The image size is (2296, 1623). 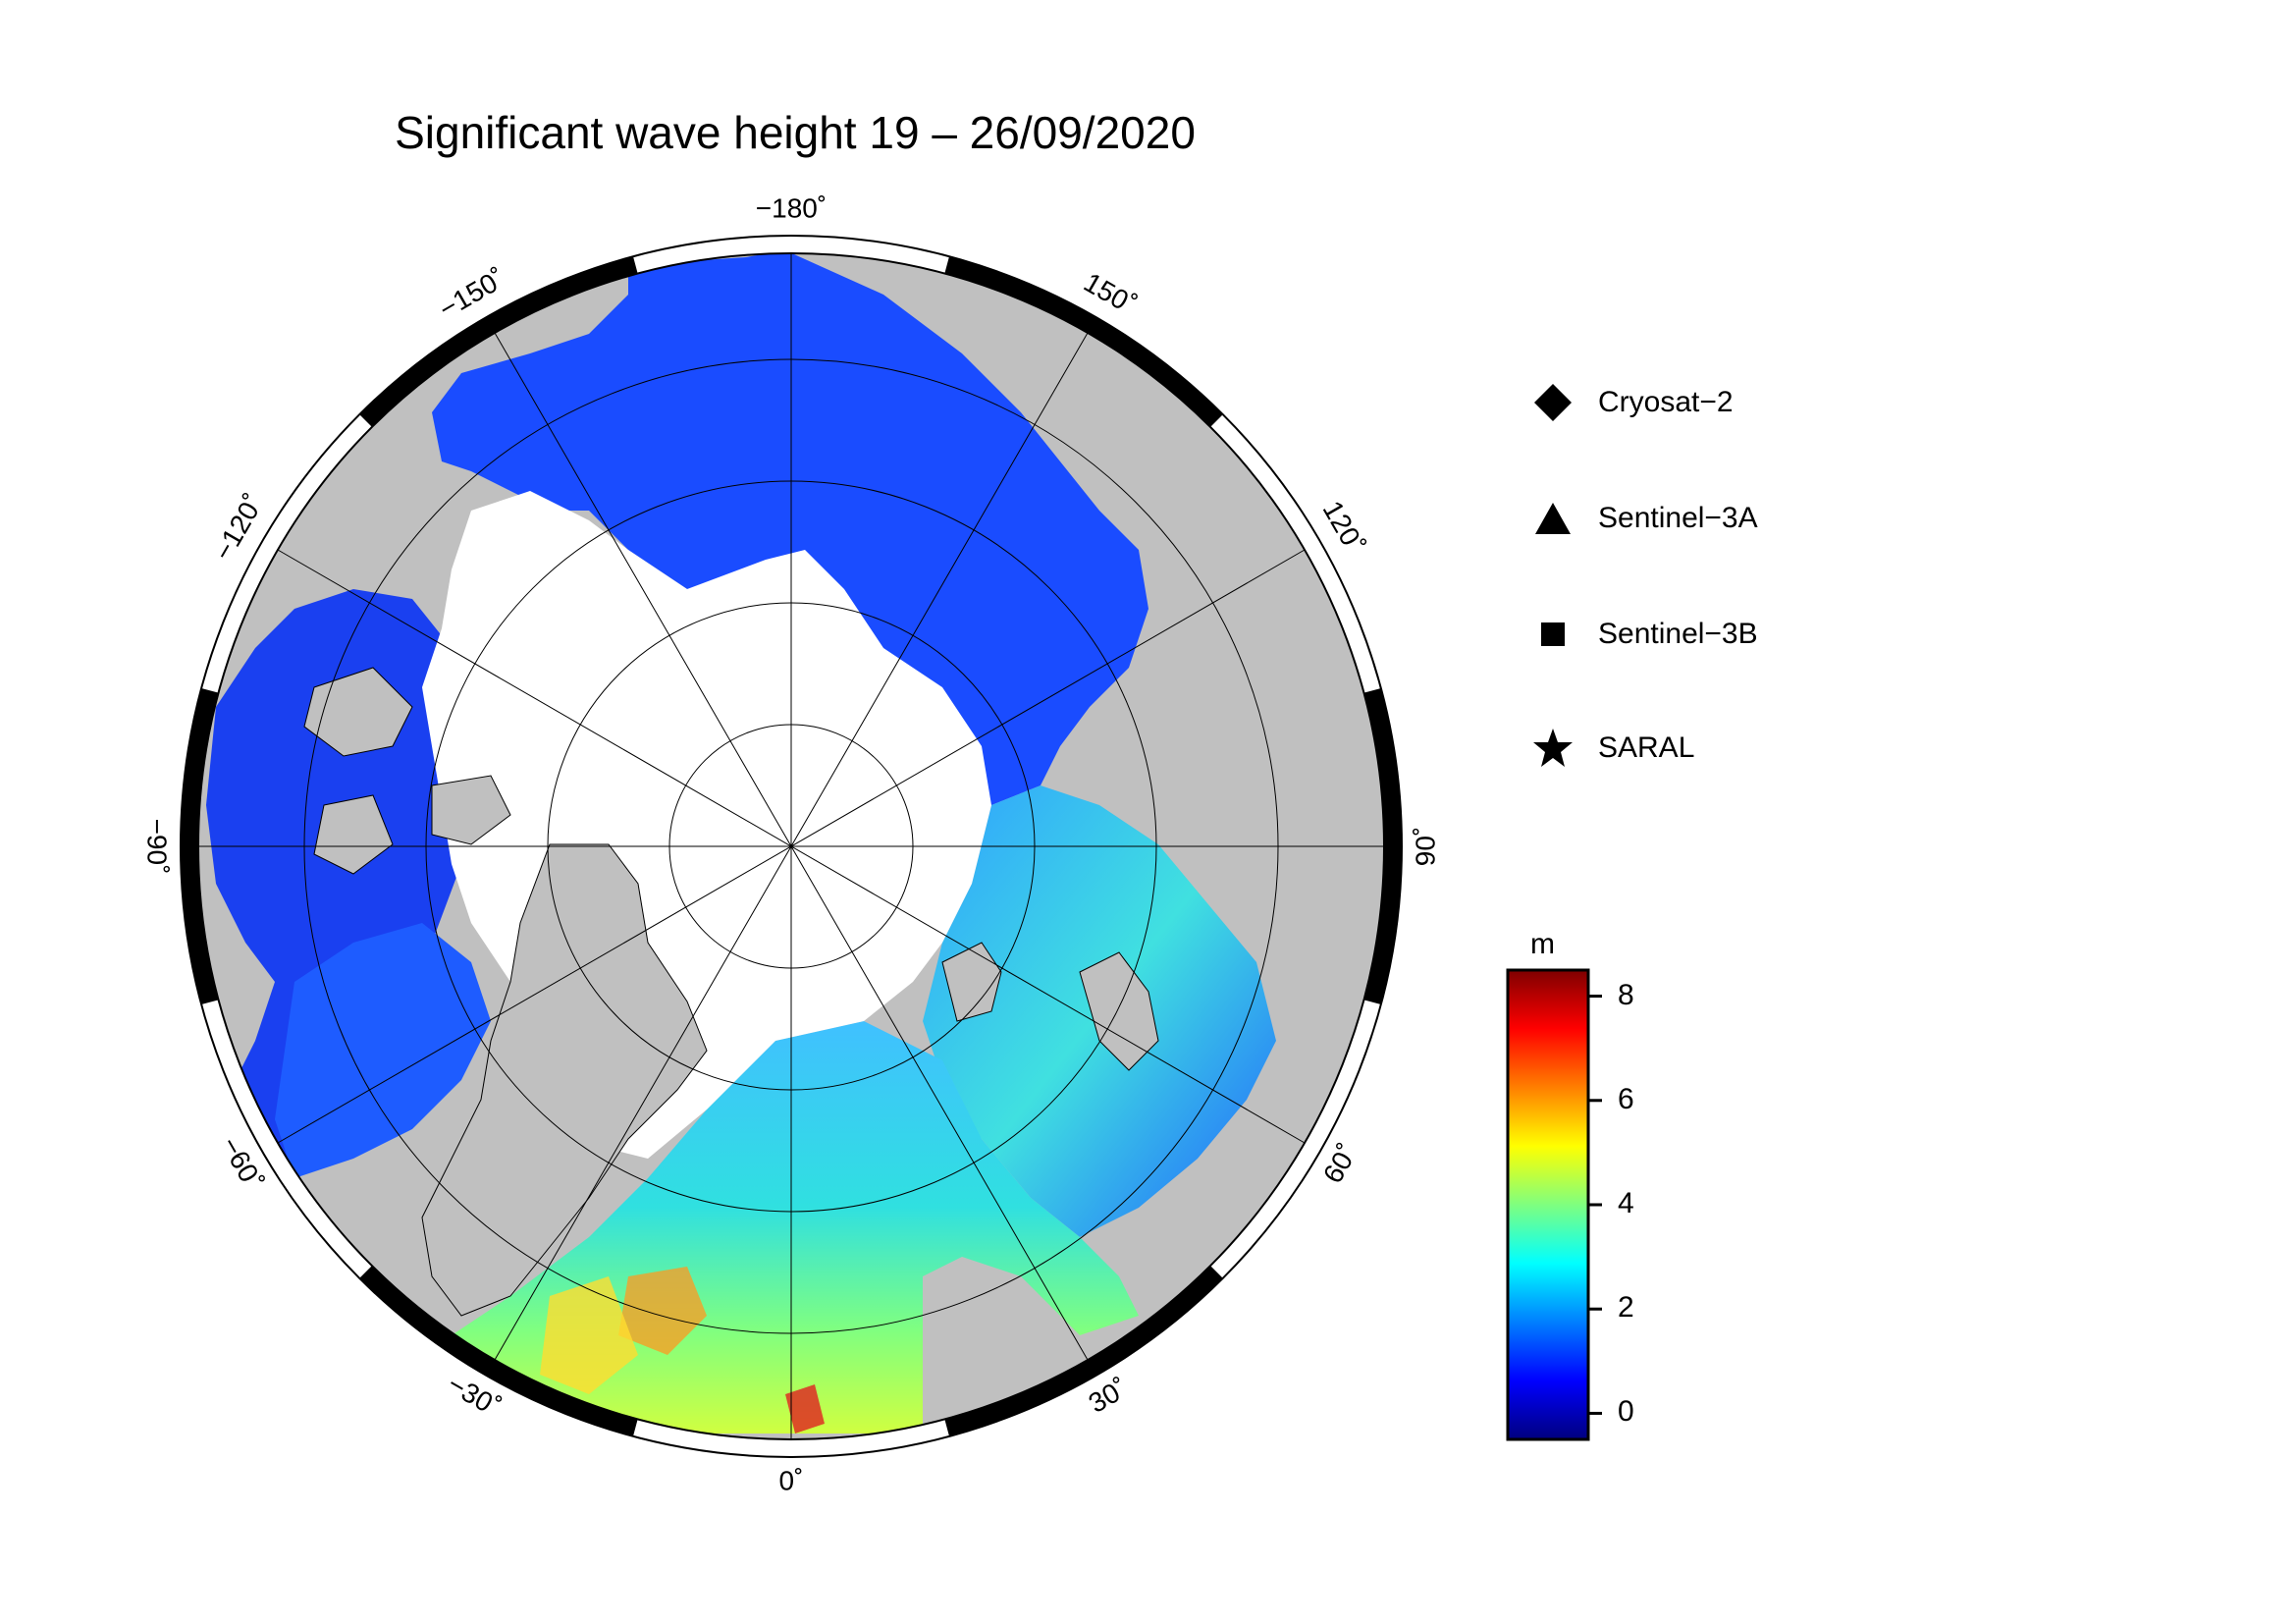 I want to click on legend-item-sentinel-3b: Sentinel−3B, so click(x=1644, y=634).